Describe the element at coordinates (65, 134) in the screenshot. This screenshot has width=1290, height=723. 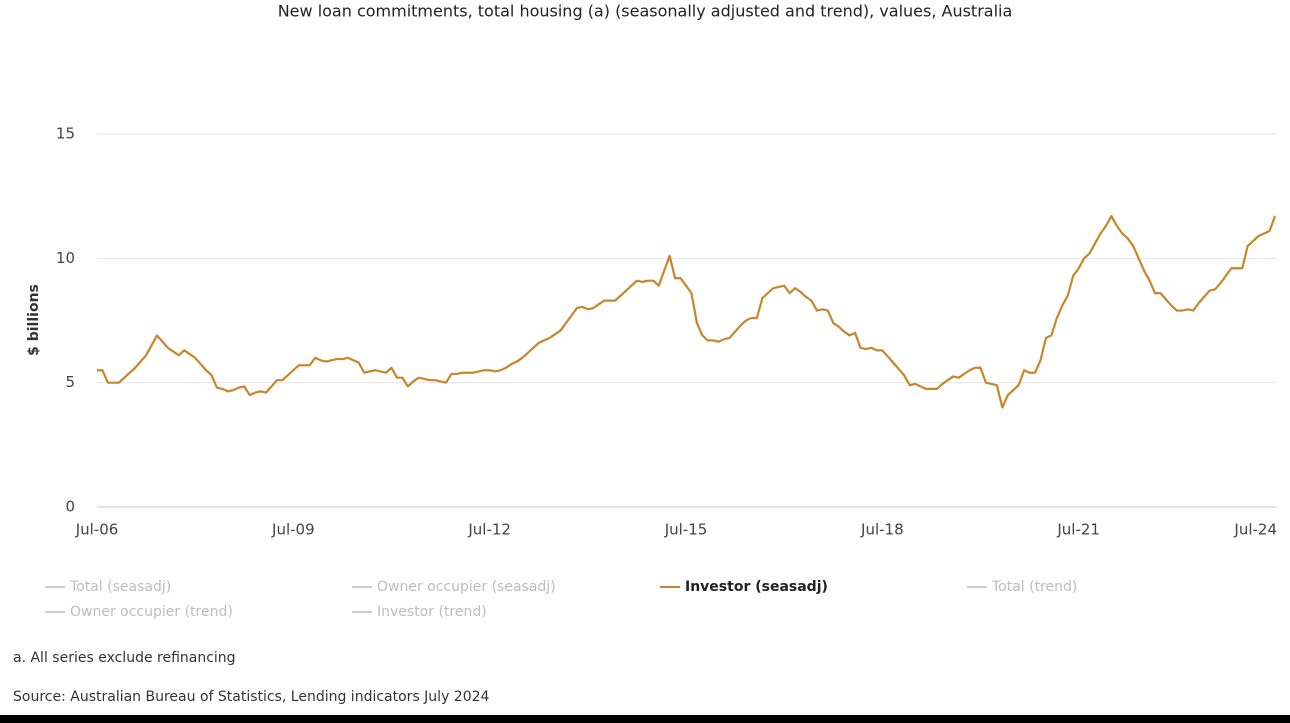
I see `y-tick-label: 15` at that location.